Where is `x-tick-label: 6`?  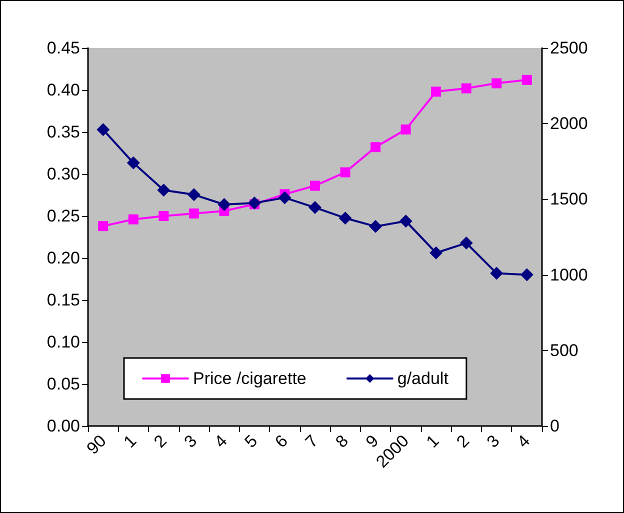 x-tick-label: 6 is located at coordinates (281, 441).